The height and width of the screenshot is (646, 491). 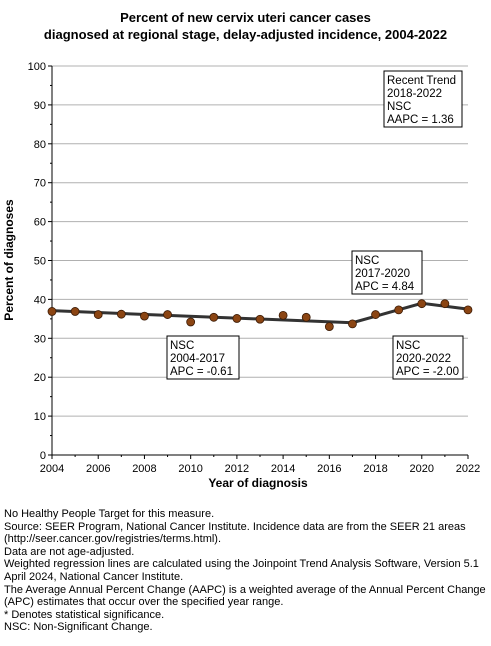 What do you see at coordinates (52, 469) in the screenshot?
I see `x-tick-label: 2004` at bounding box center [52, 469].